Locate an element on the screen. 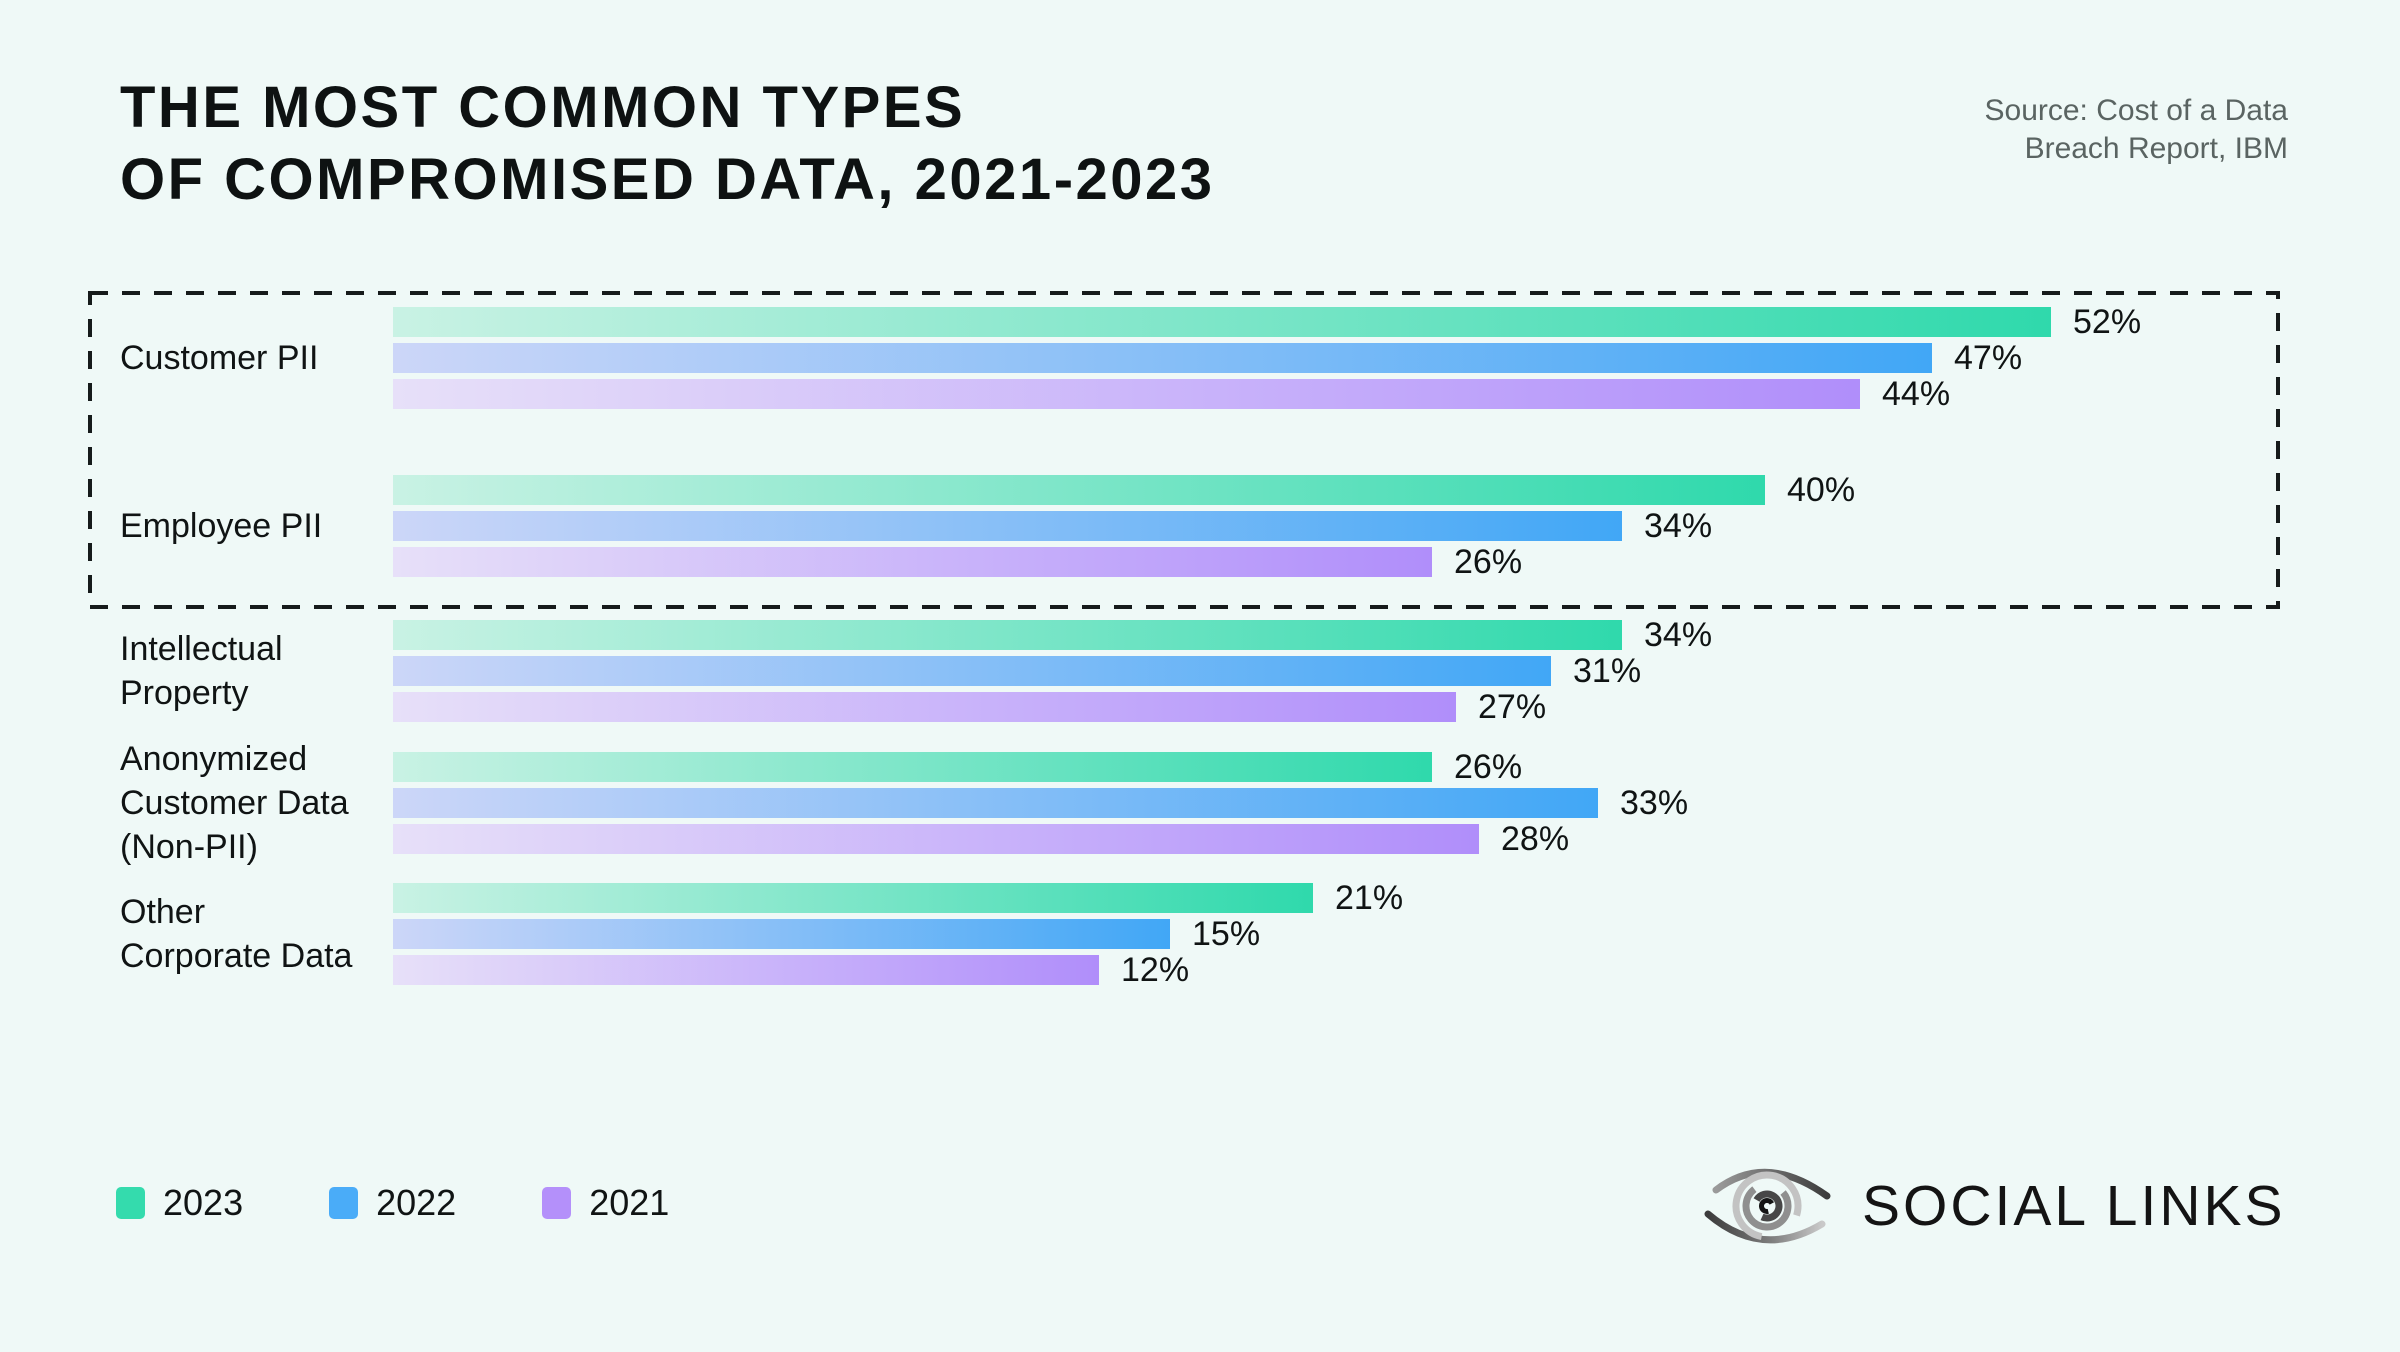 The image size is (2400, 1352). bar-row-2022: 15% is located at coordinates (1336, 934).